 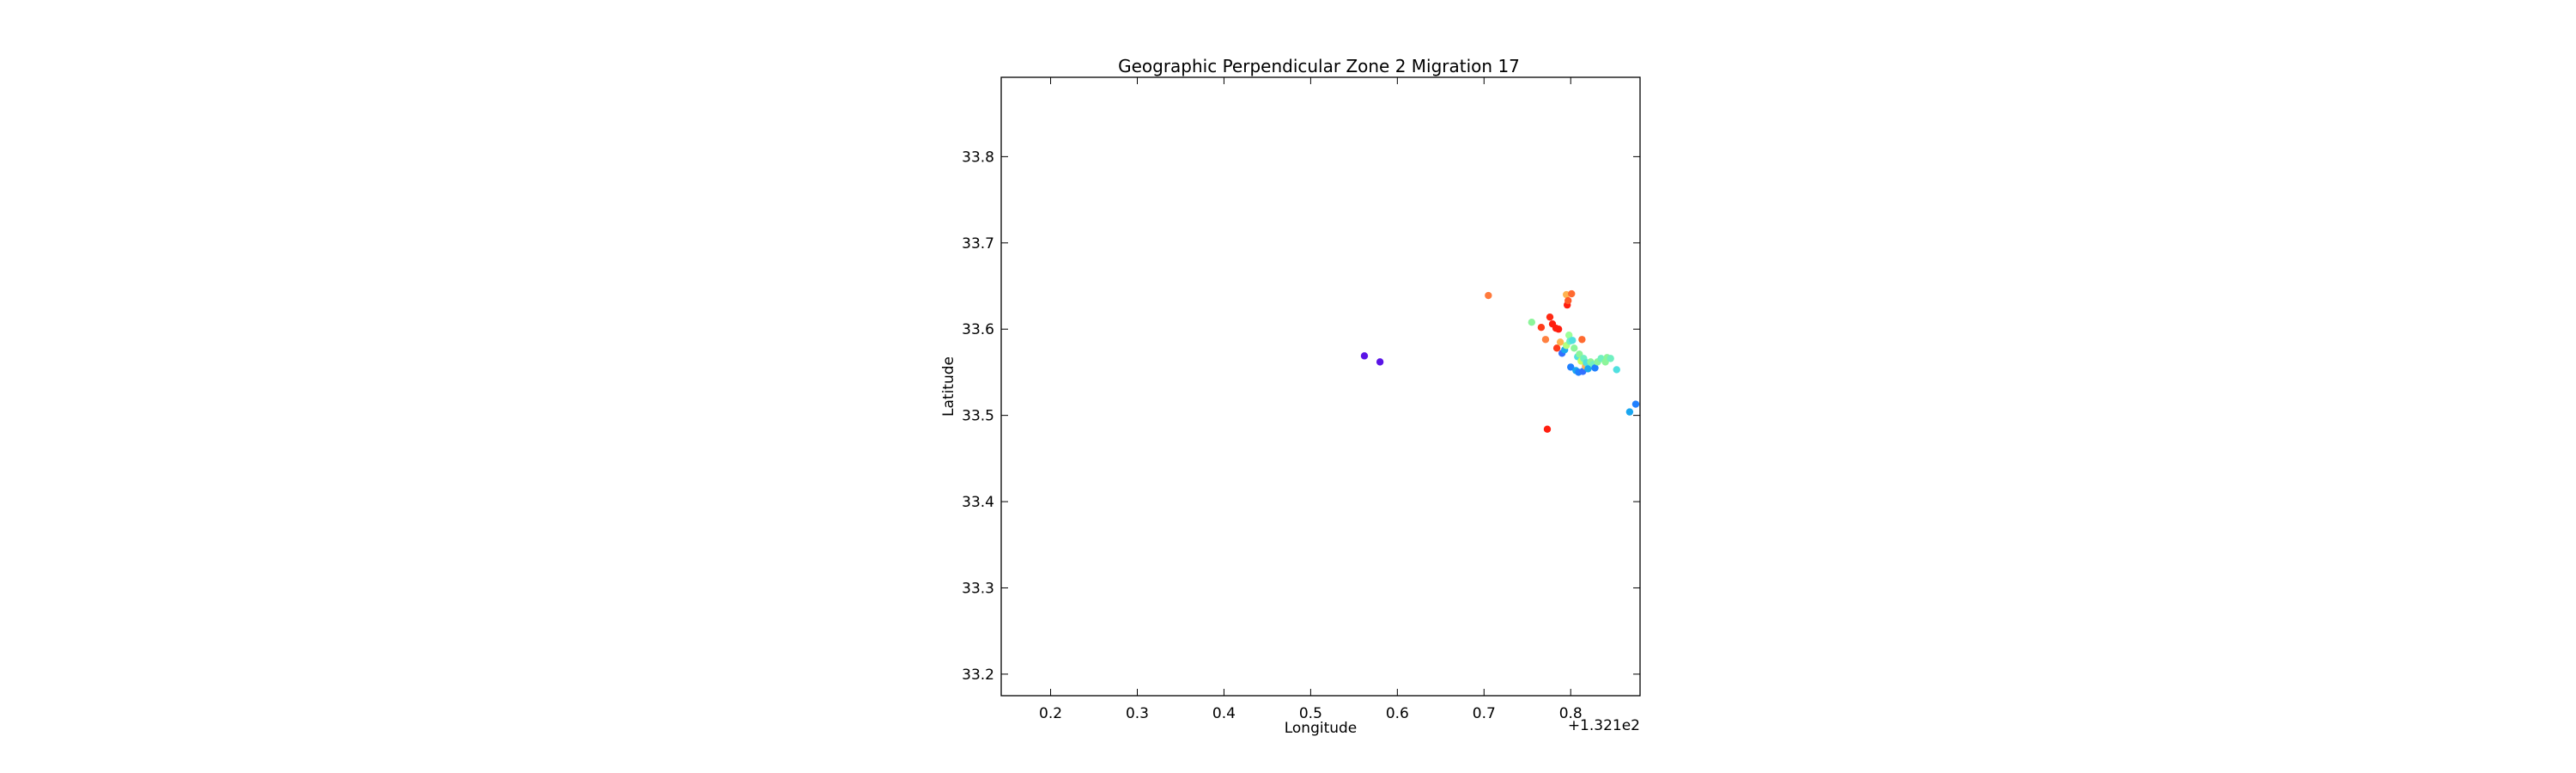 I want to click on x-tick-label: 0.5, so click(x=1310, y=713).